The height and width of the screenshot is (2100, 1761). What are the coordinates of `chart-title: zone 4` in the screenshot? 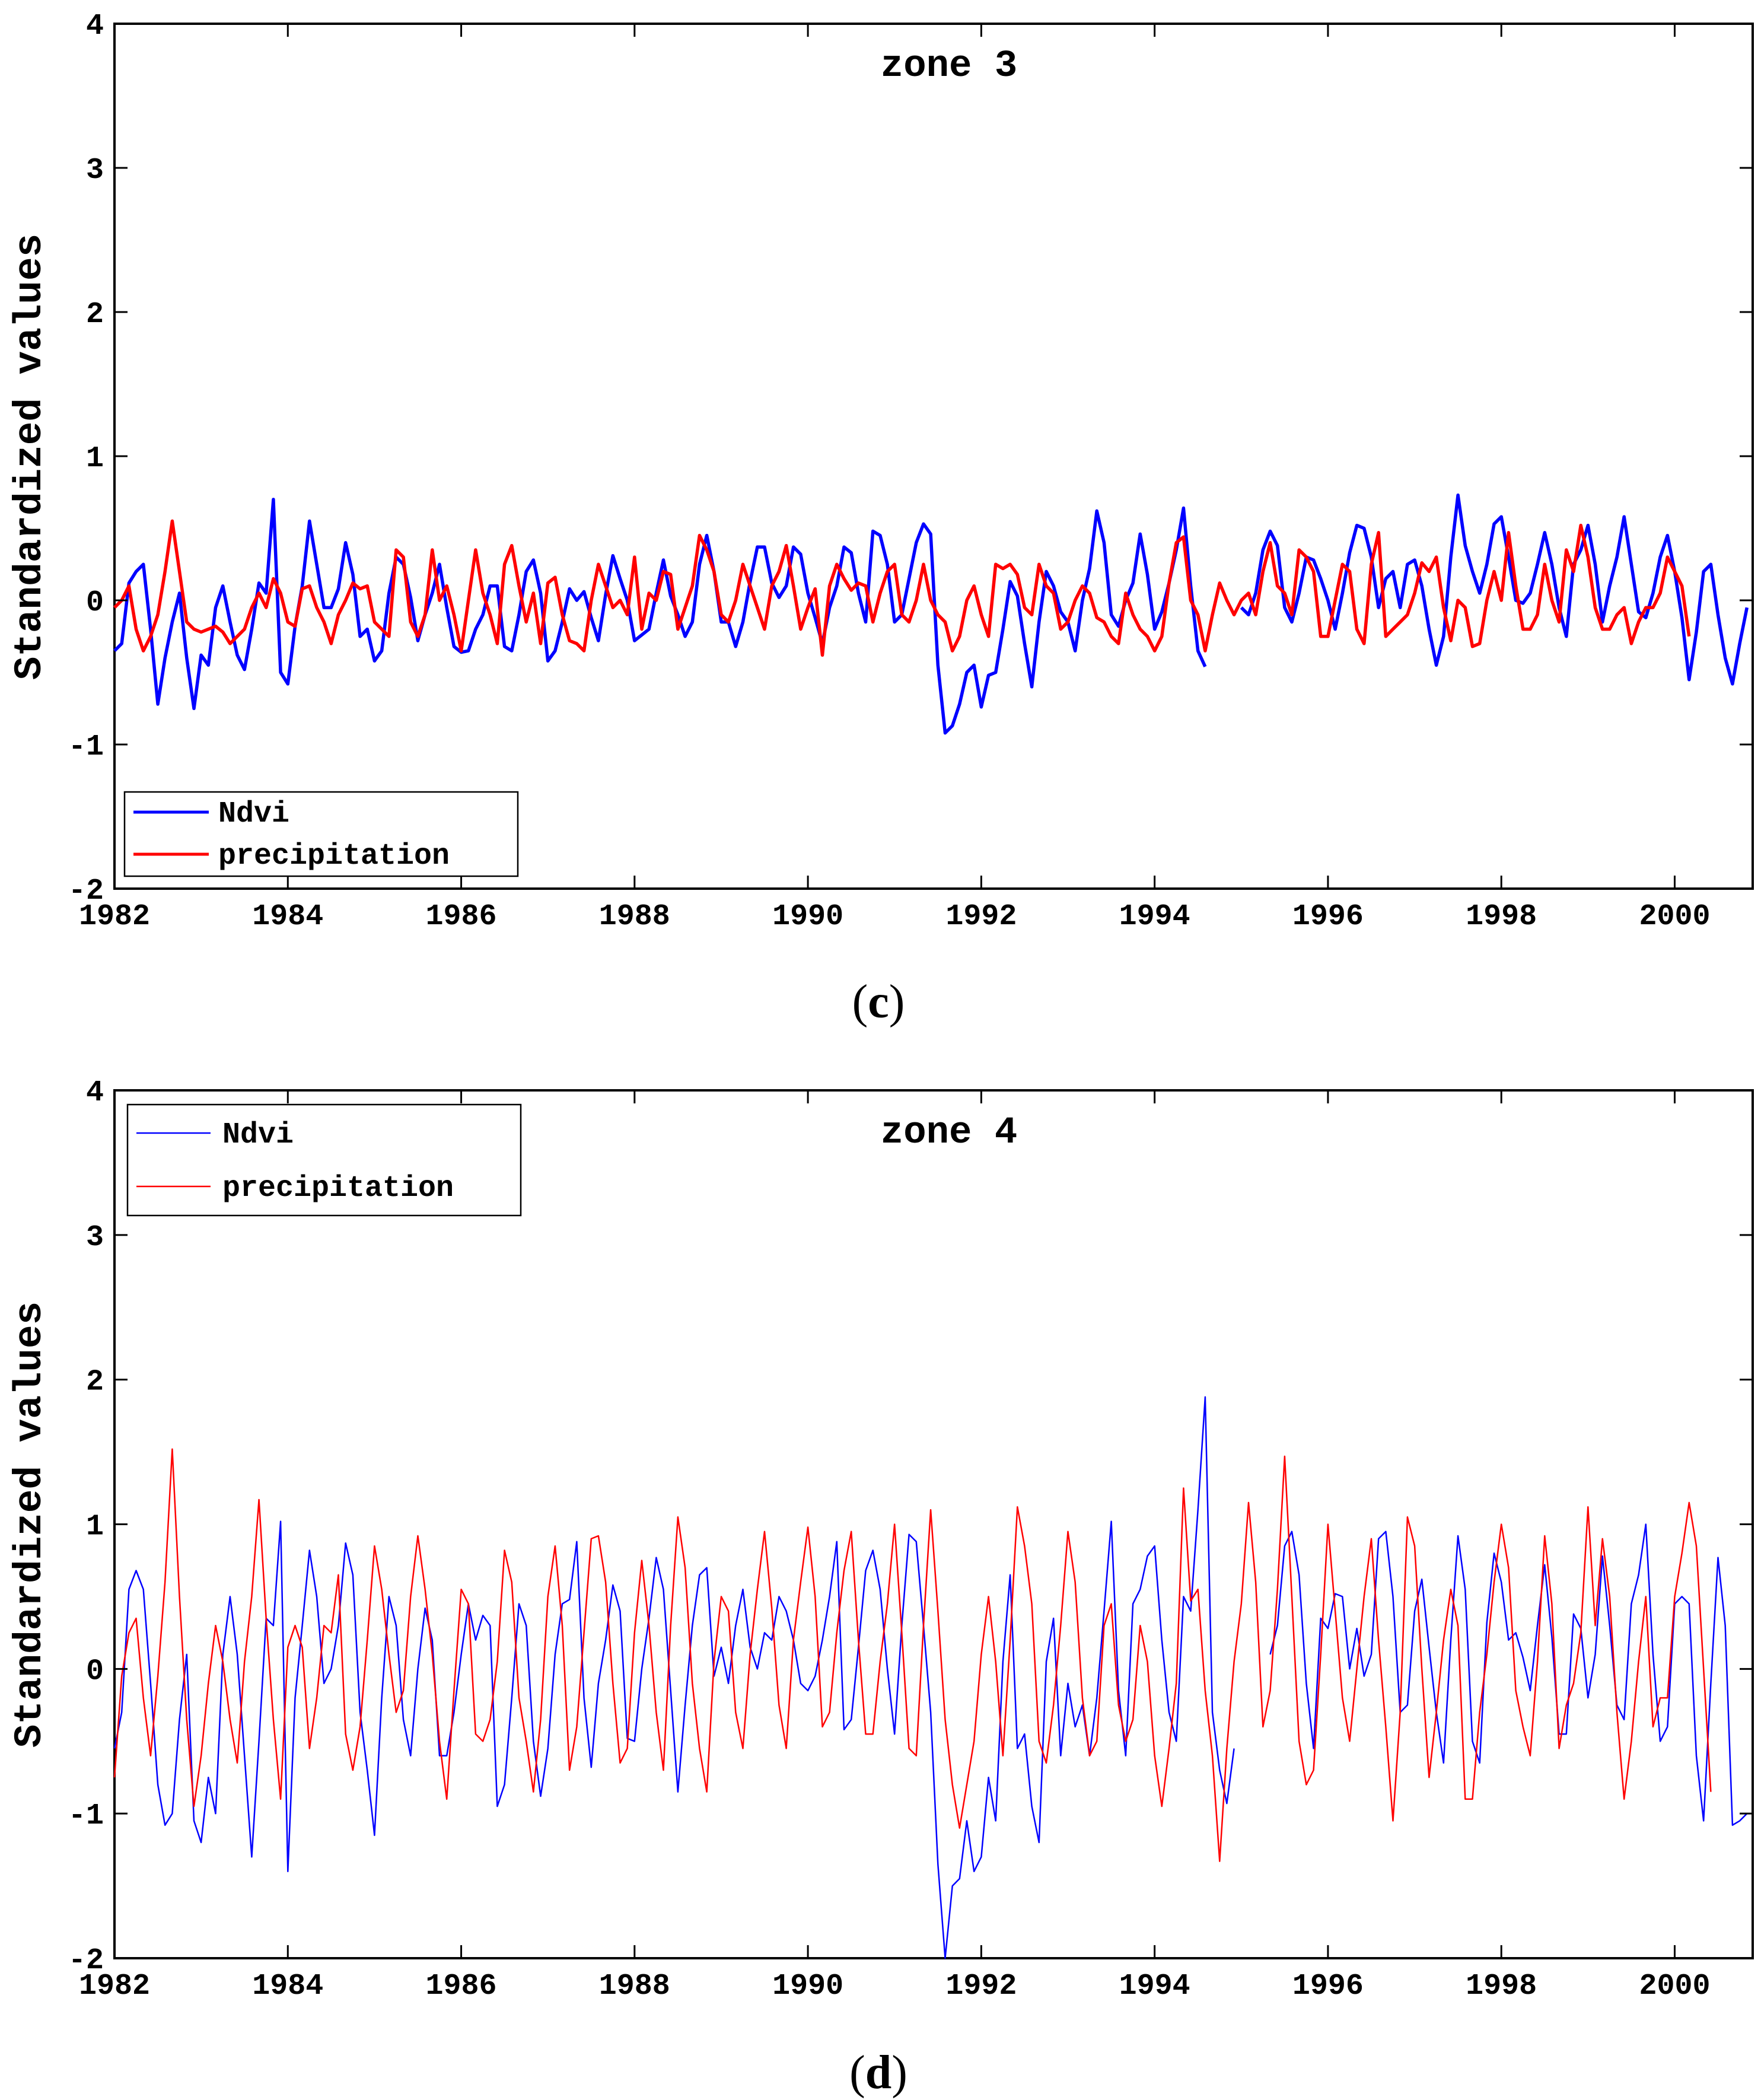 It's located at (949, 1133).